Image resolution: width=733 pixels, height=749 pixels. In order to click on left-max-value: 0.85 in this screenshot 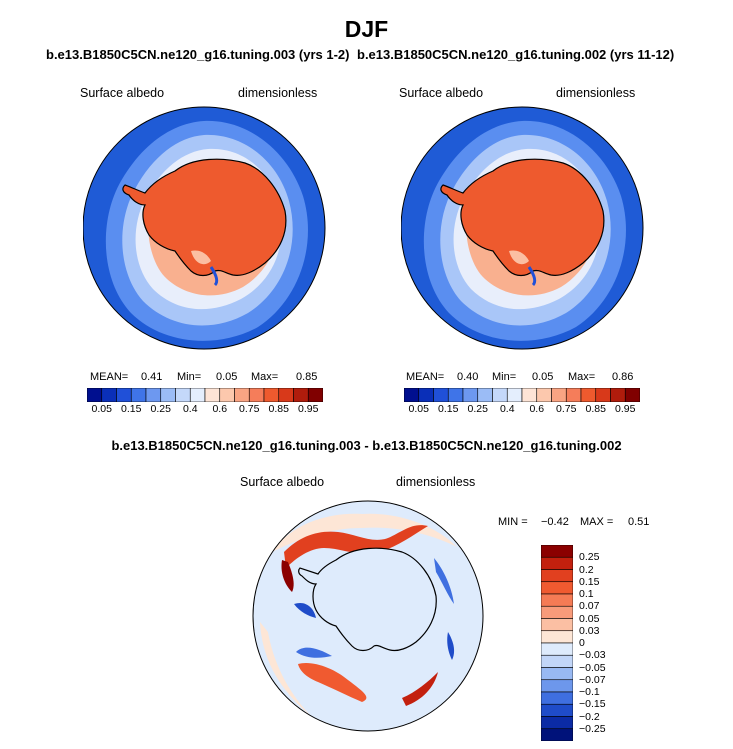, I will do `click(307, 377)`.